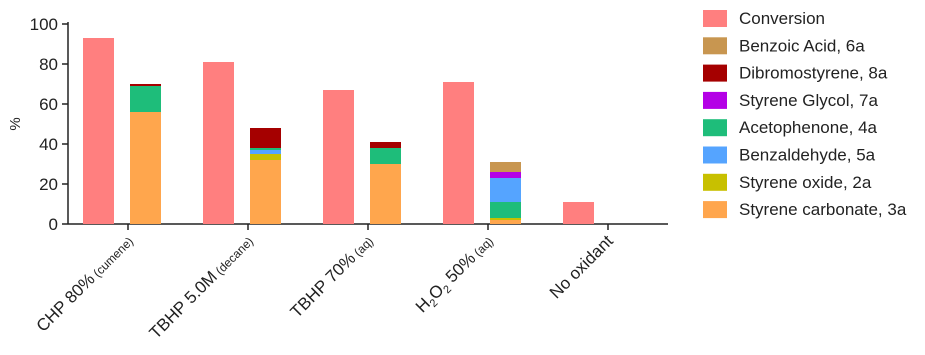 This screenshot has height=355, width=925. Describe the element at coordinates (782, 18) in the screenshot. I see `legend-label: Conversion` at that location.